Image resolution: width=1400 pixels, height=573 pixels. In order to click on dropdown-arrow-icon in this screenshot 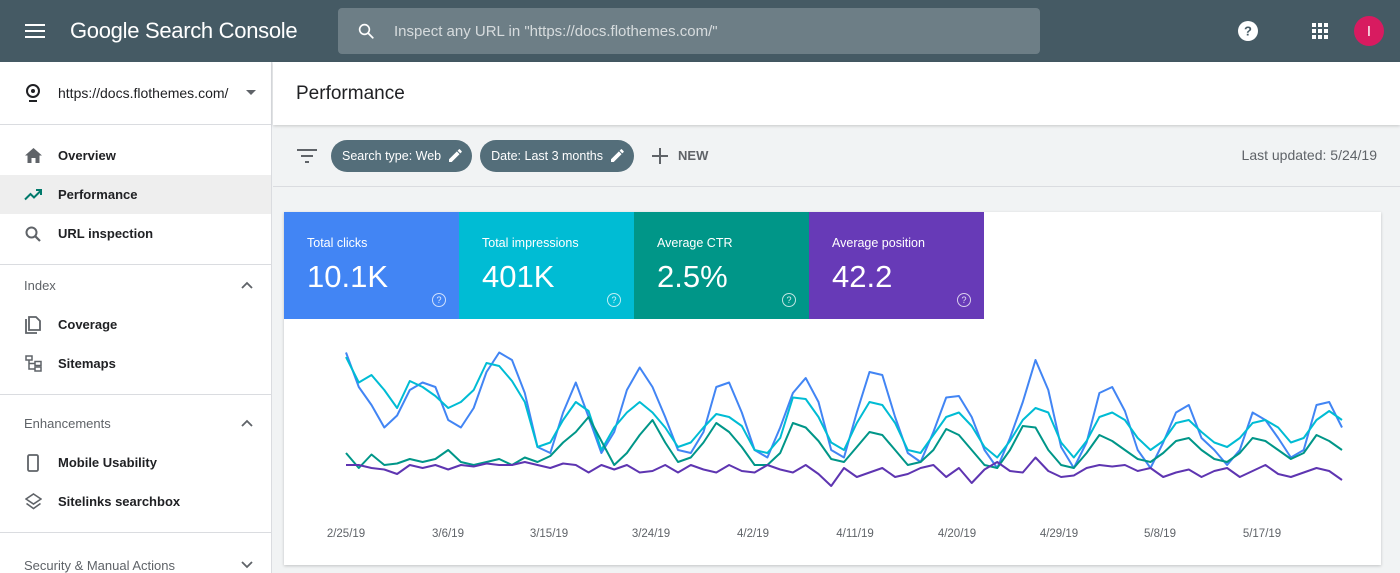, I will do `click(251, 92)`.